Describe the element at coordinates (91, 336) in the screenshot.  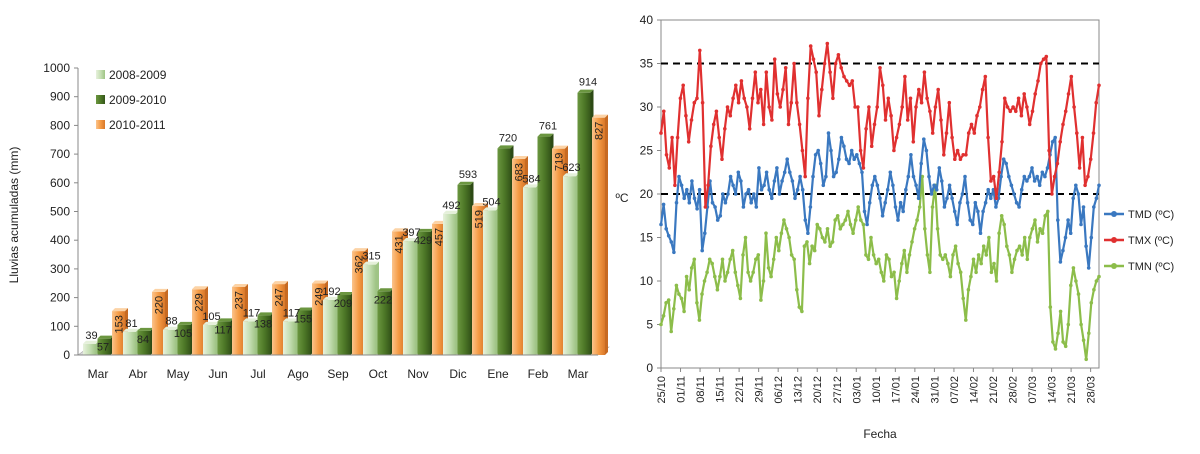
I see `bar-data-label: 39` at that location.